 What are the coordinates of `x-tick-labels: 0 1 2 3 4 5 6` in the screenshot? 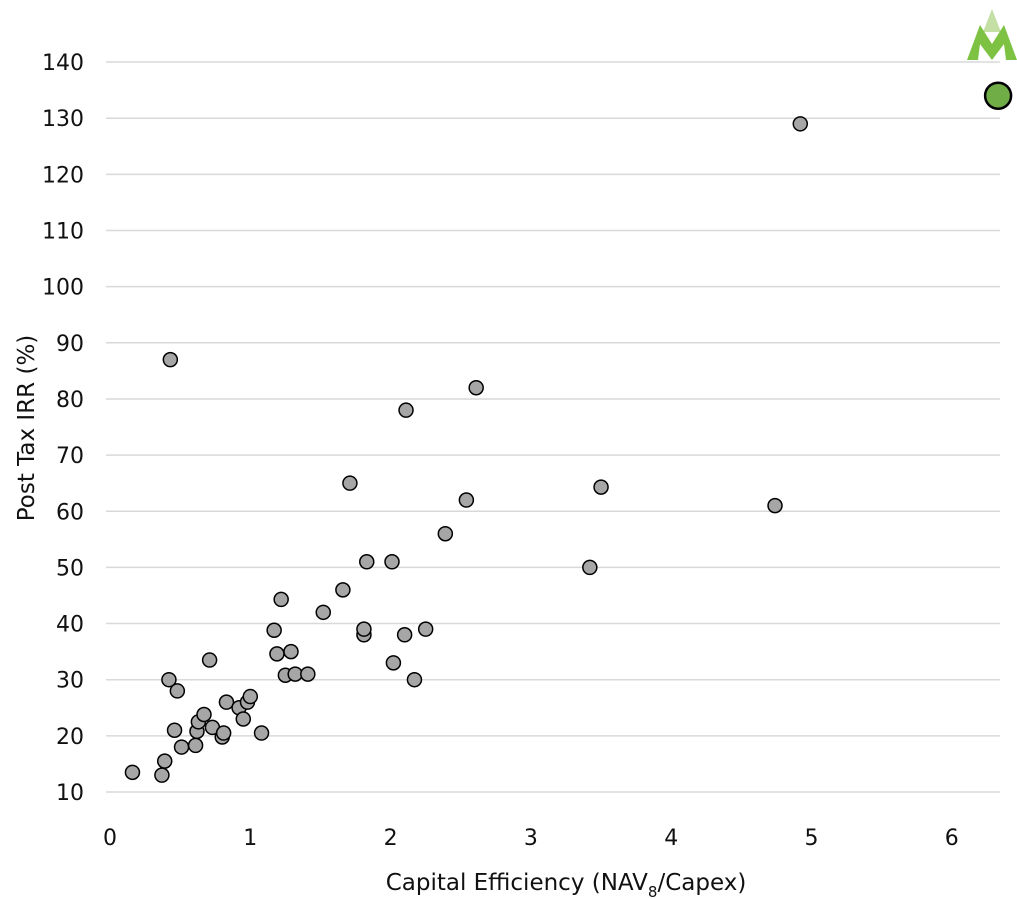 It's located at (531, 838).